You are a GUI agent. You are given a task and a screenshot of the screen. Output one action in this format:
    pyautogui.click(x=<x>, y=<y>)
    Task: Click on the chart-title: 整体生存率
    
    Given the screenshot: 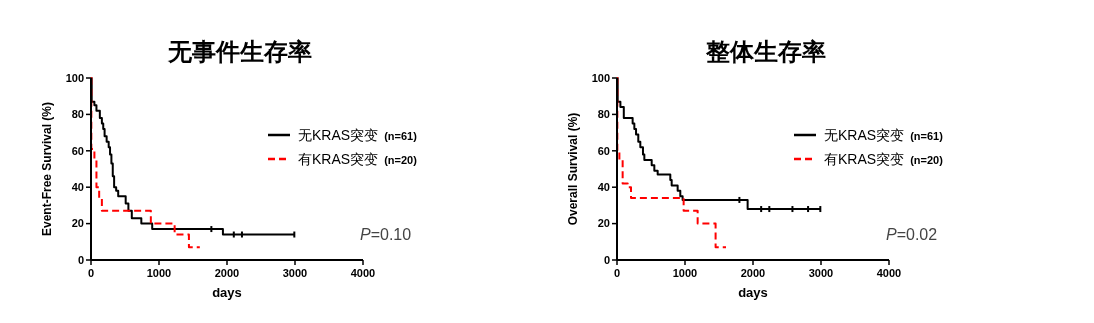 What is the action you would take?
    pyautogui.click(x=765, y=51)
    